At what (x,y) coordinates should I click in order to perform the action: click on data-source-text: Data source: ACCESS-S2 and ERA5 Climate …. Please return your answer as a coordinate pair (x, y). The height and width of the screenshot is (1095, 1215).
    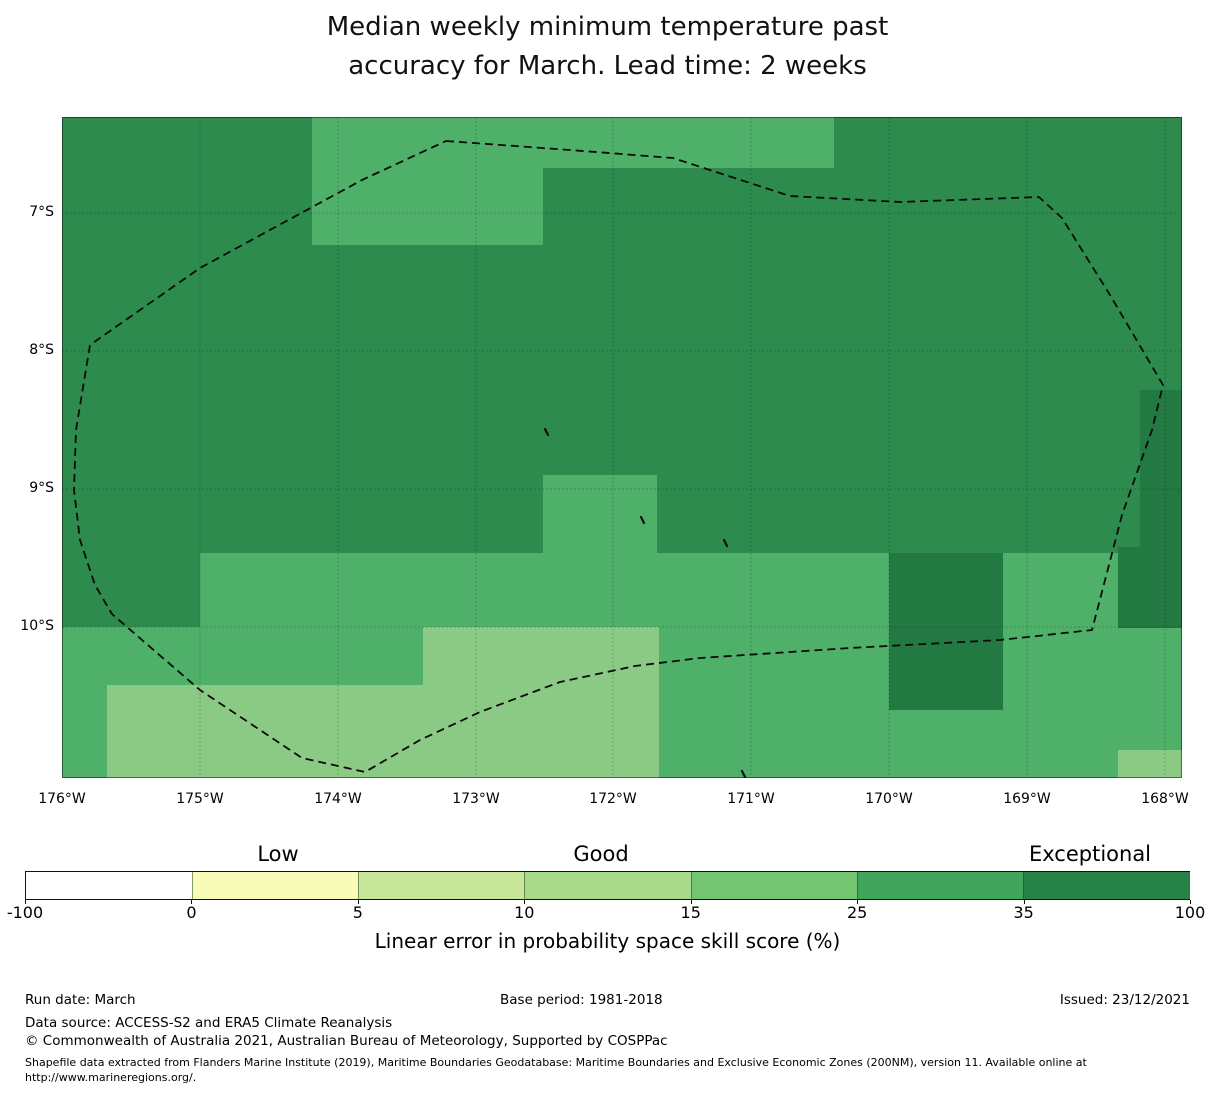
    Looking at the image, I should click on (209, 1023).